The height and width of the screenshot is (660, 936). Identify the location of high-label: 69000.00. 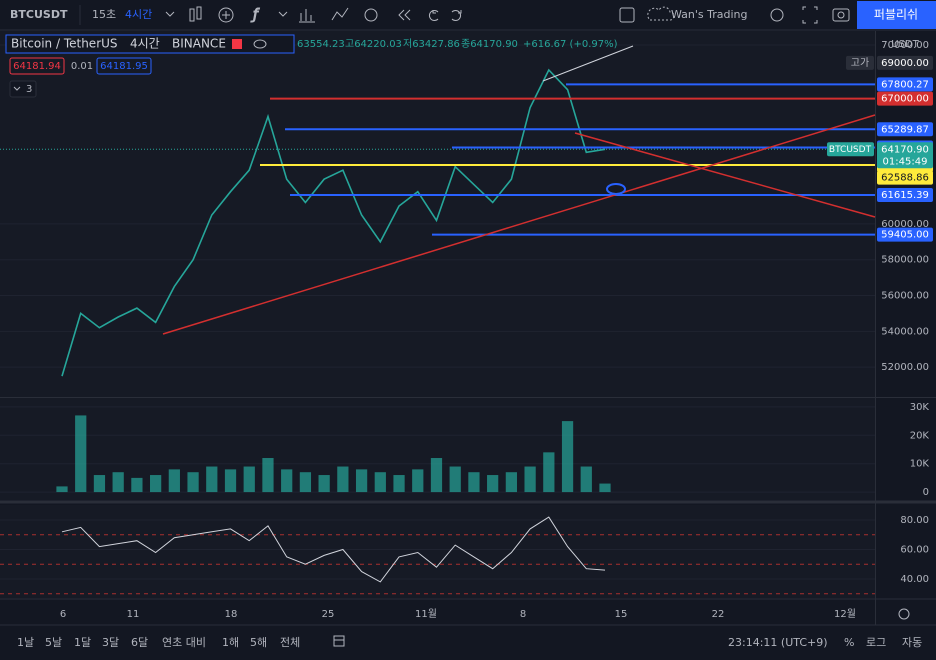
(905, 63).